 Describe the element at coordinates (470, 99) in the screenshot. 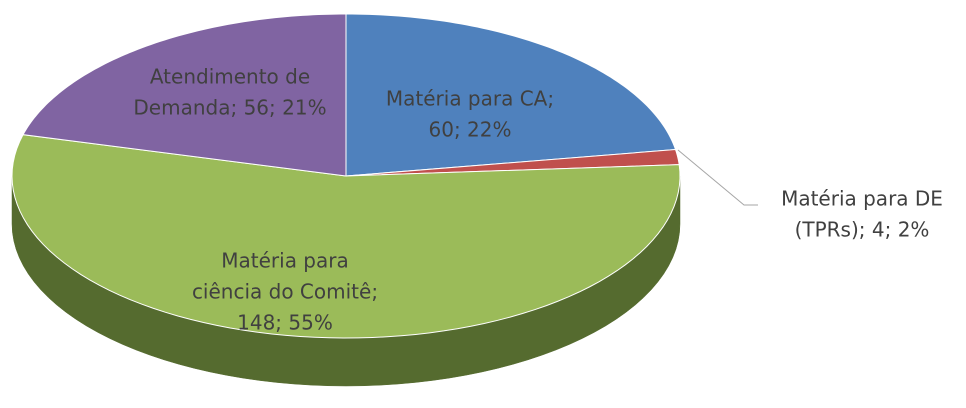

I see `data-label: Matéria para CA;` at that location.